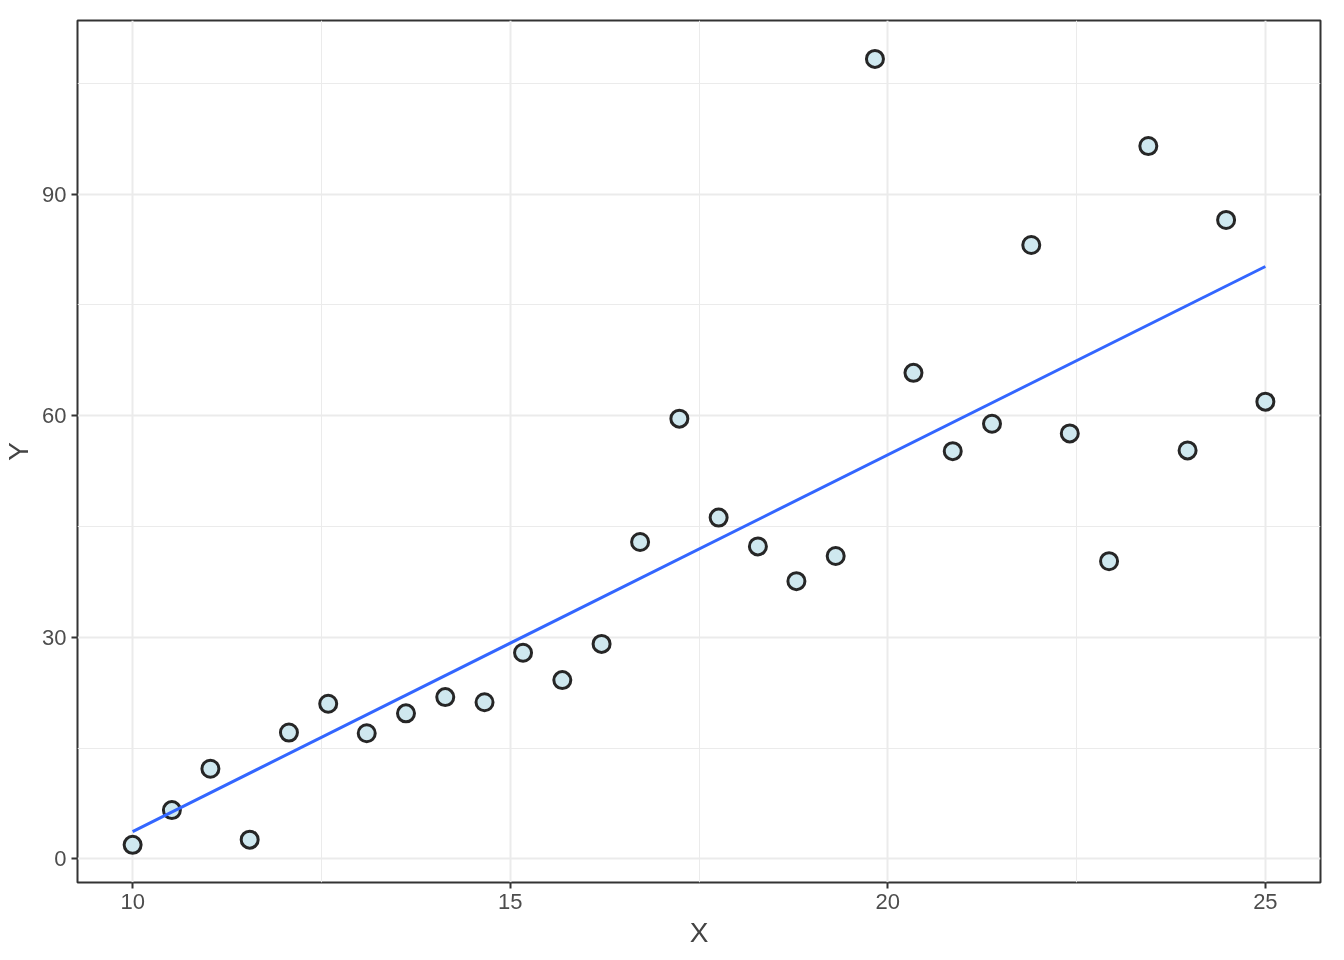 The image size is (1344, 960). What do you see at coordinates (888, 901) in the screenshot?
I see `x-tick-label: 20` at bounding box center [888, 901].